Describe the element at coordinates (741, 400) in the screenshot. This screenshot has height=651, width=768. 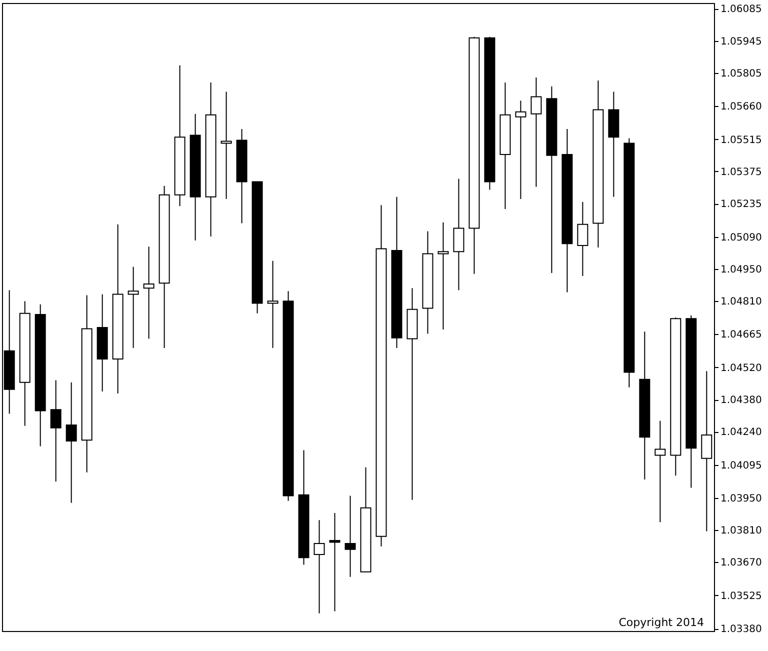
I see `y-tick-label: 1.04380` at that location.